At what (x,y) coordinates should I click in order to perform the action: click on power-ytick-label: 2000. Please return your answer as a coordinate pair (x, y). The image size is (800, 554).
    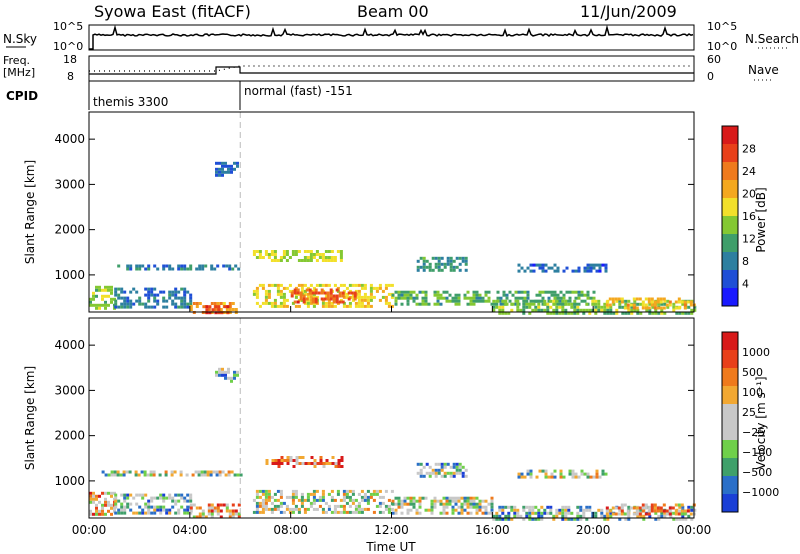
    Looking at the image, I should click on (69, 230).